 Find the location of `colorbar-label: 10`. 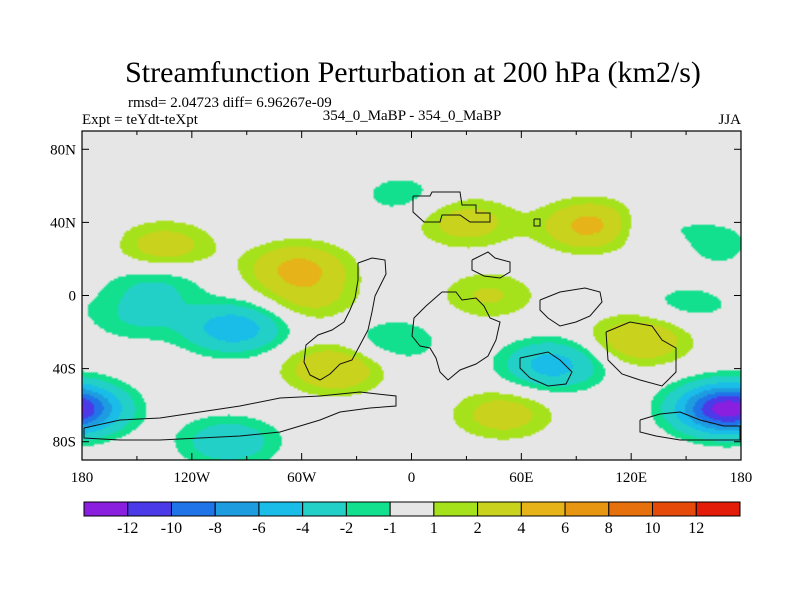

colorbar-label: 10 is located at coordinates (653, 528).